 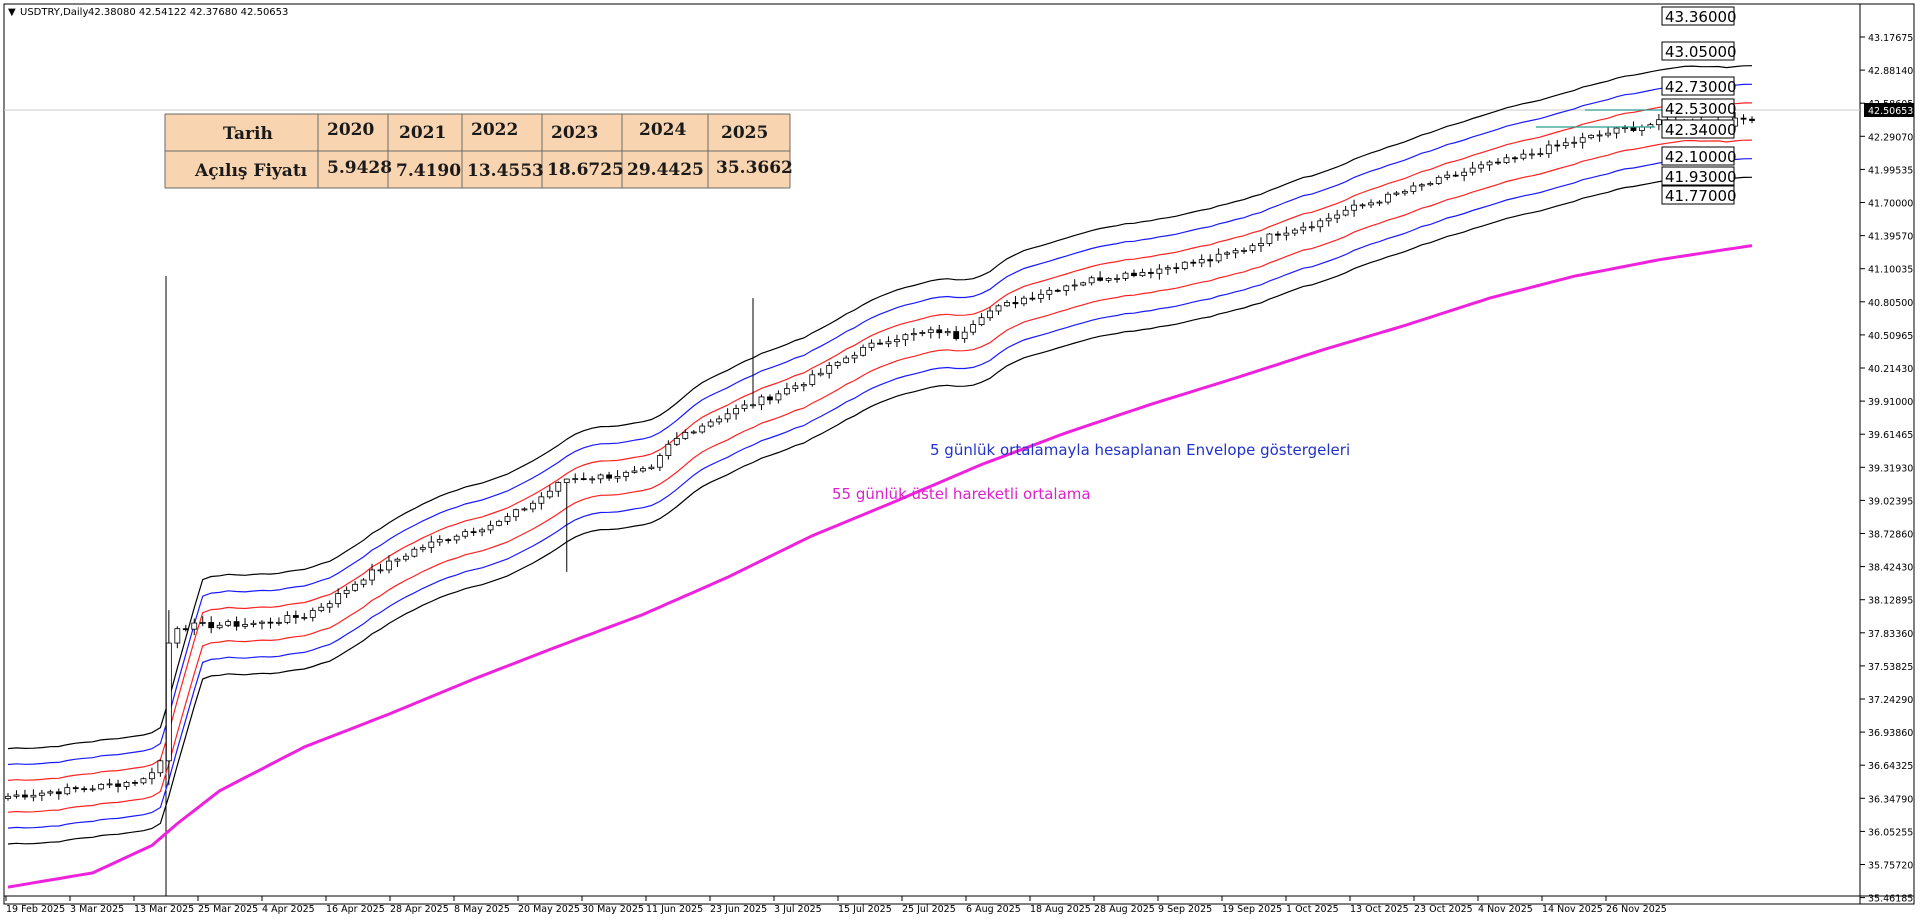 What do you see at coordinates (482, 909) in the screenshot?
I see `x-tick-label: 8 May 2025` at bounding box center [482, 909].